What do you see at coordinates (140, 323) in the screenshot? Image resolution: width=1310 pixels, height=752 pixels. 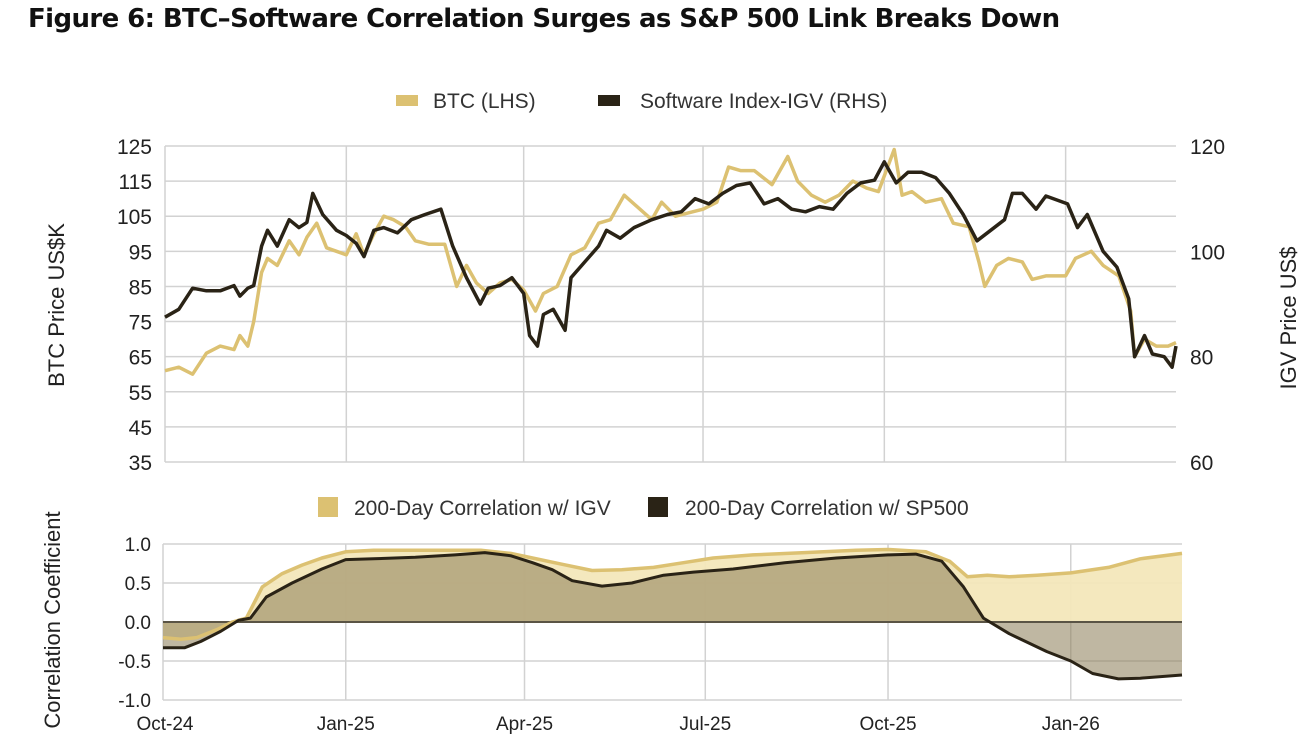 I see `left-tick-label: 75` at bounding box center [140, 323].